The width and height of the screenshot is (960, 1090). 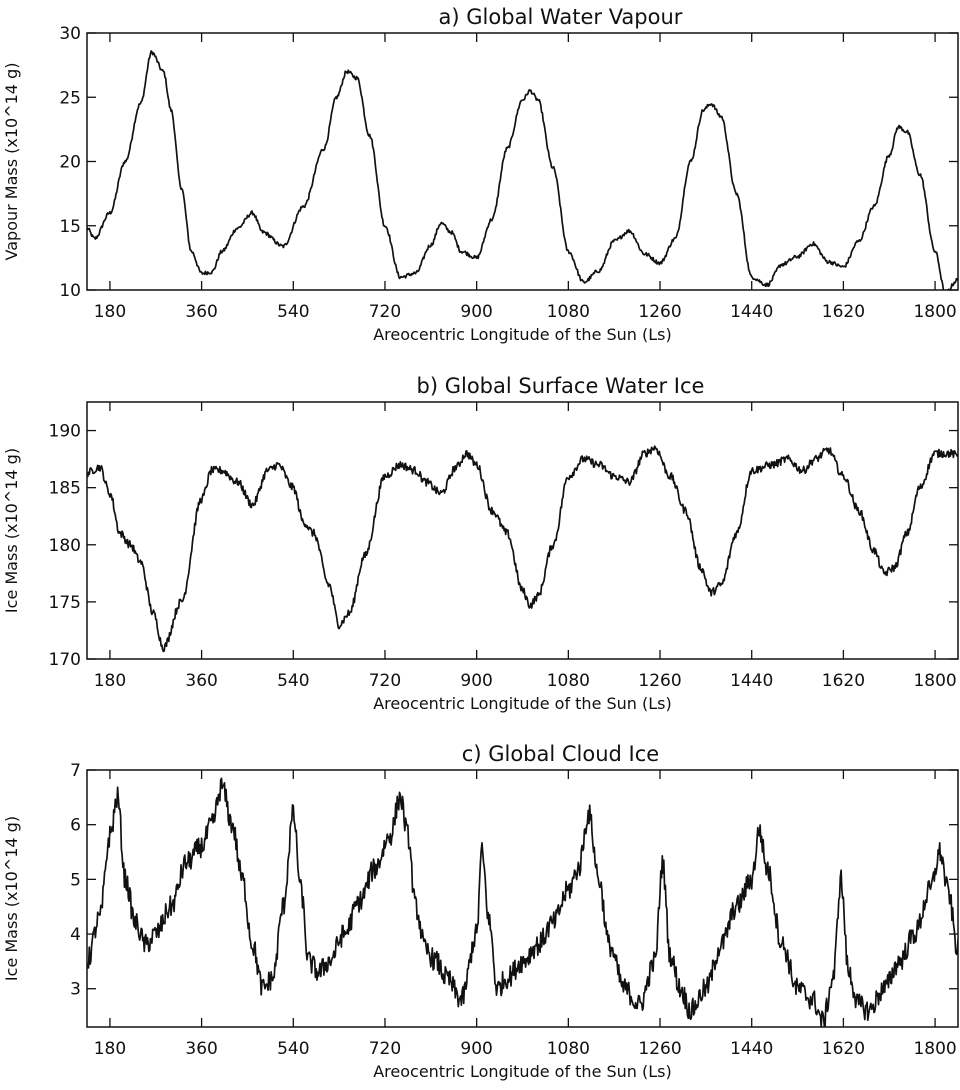 I want to click on y-tick-label: 5, so click(x=75, y=880).